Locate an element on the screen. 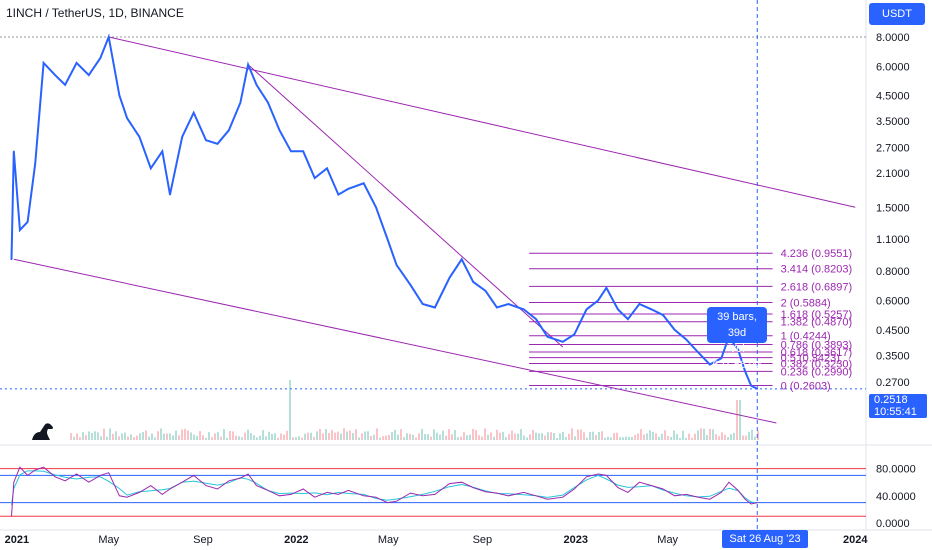 This screenshot has height=550, width=932. price-tick: 0.2700 is located at coordinates (893, 383).